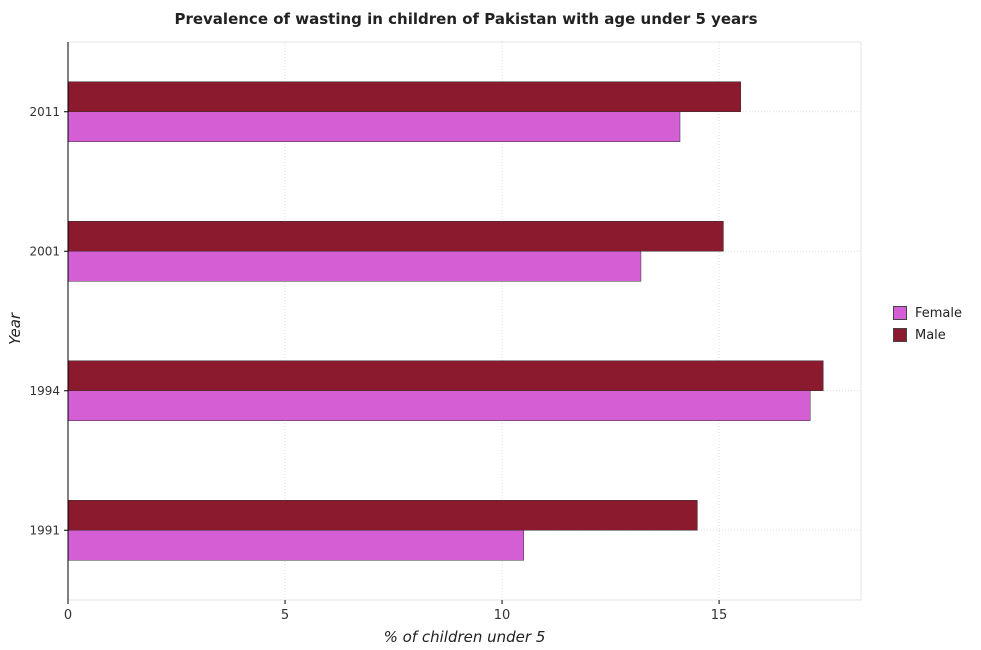  What do you see at coordinates (395, 236) in the screenshot?
I see `bar-male-2001` at bounding box center [395, 236].